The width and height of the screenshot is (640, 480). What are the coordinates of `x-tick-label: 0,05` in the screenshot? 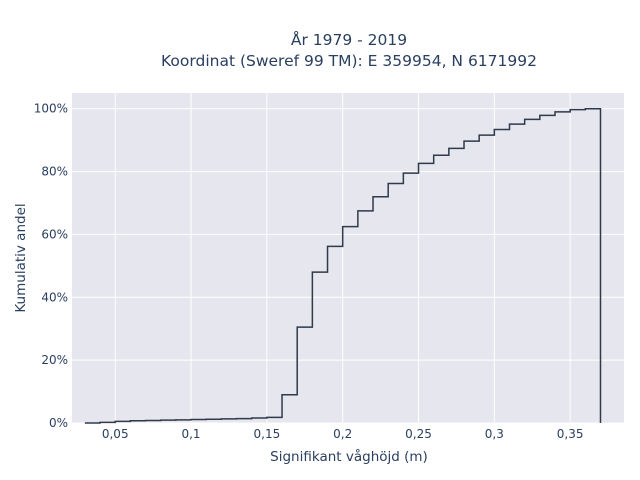 It's located at (115, 434).